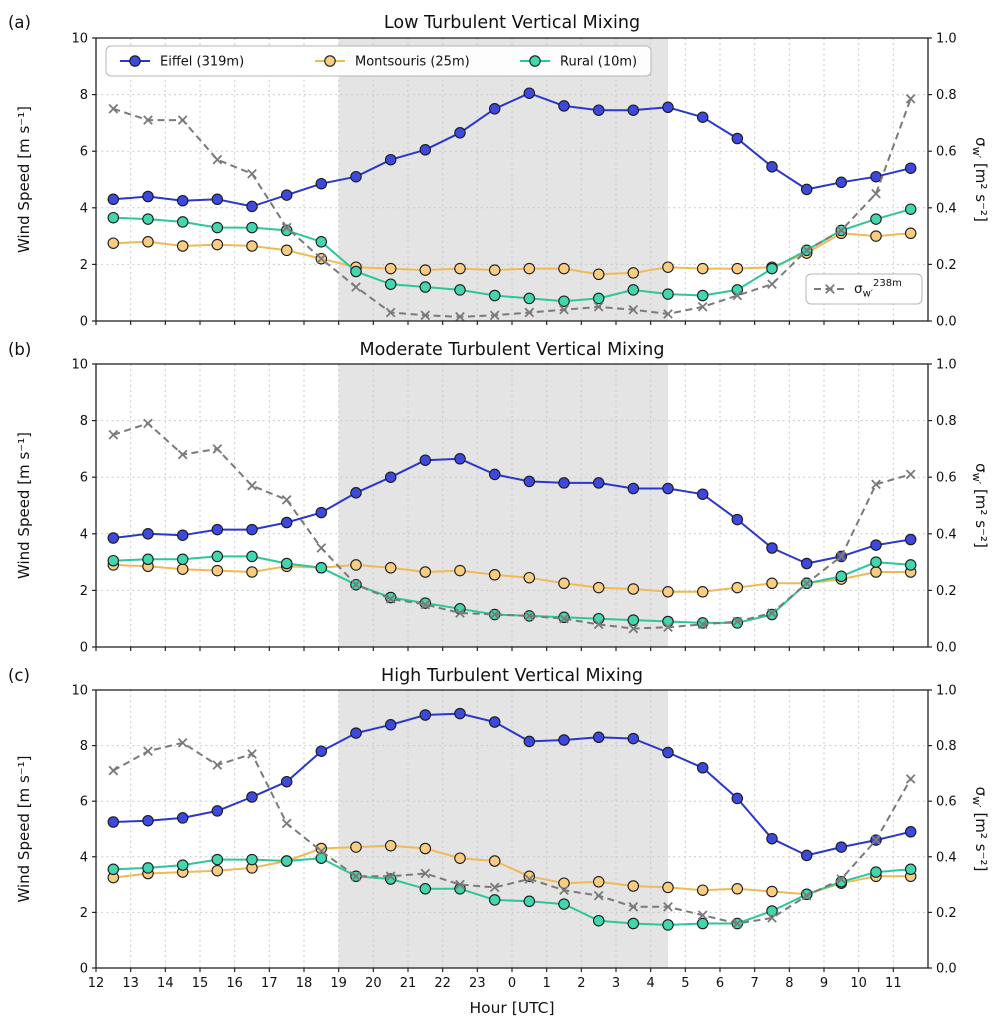  I want to click on ylabel-sigma-w: σw′ [m² s⁻²], so click(981, 505).